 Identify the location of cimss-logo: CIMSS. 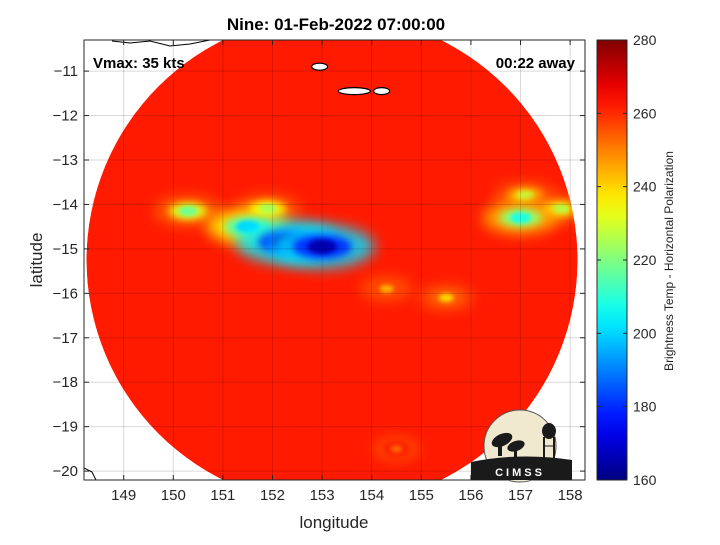
(521, 446).